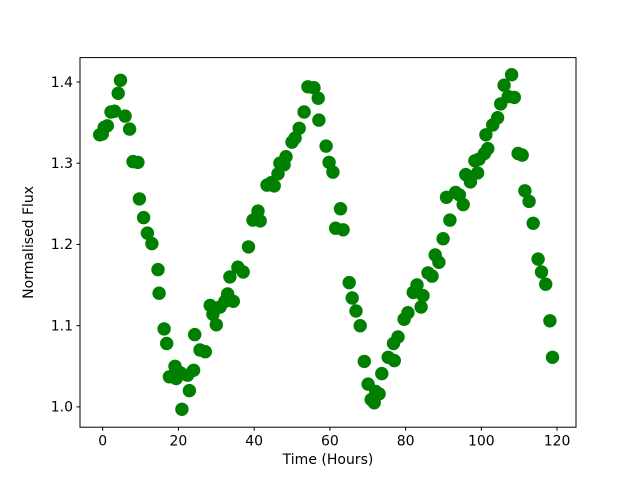  I want to click on y-axis-ticks, so click(78, 244).